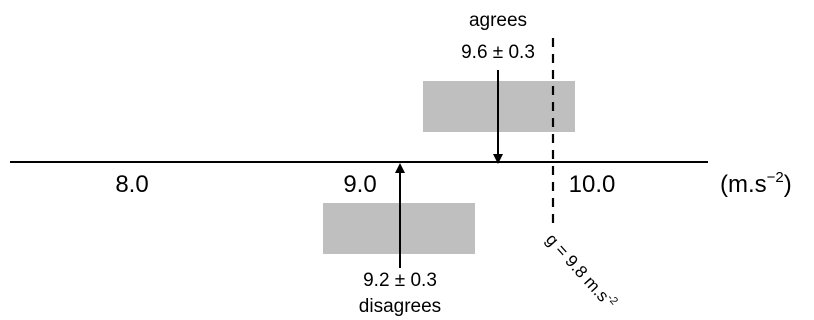 This screenshot has width=814, height=320. What do you see at coordinates (400, 306) in the screenshot?
I see `lower-verdict-label: disagrees` at bounding box center [400, 306].